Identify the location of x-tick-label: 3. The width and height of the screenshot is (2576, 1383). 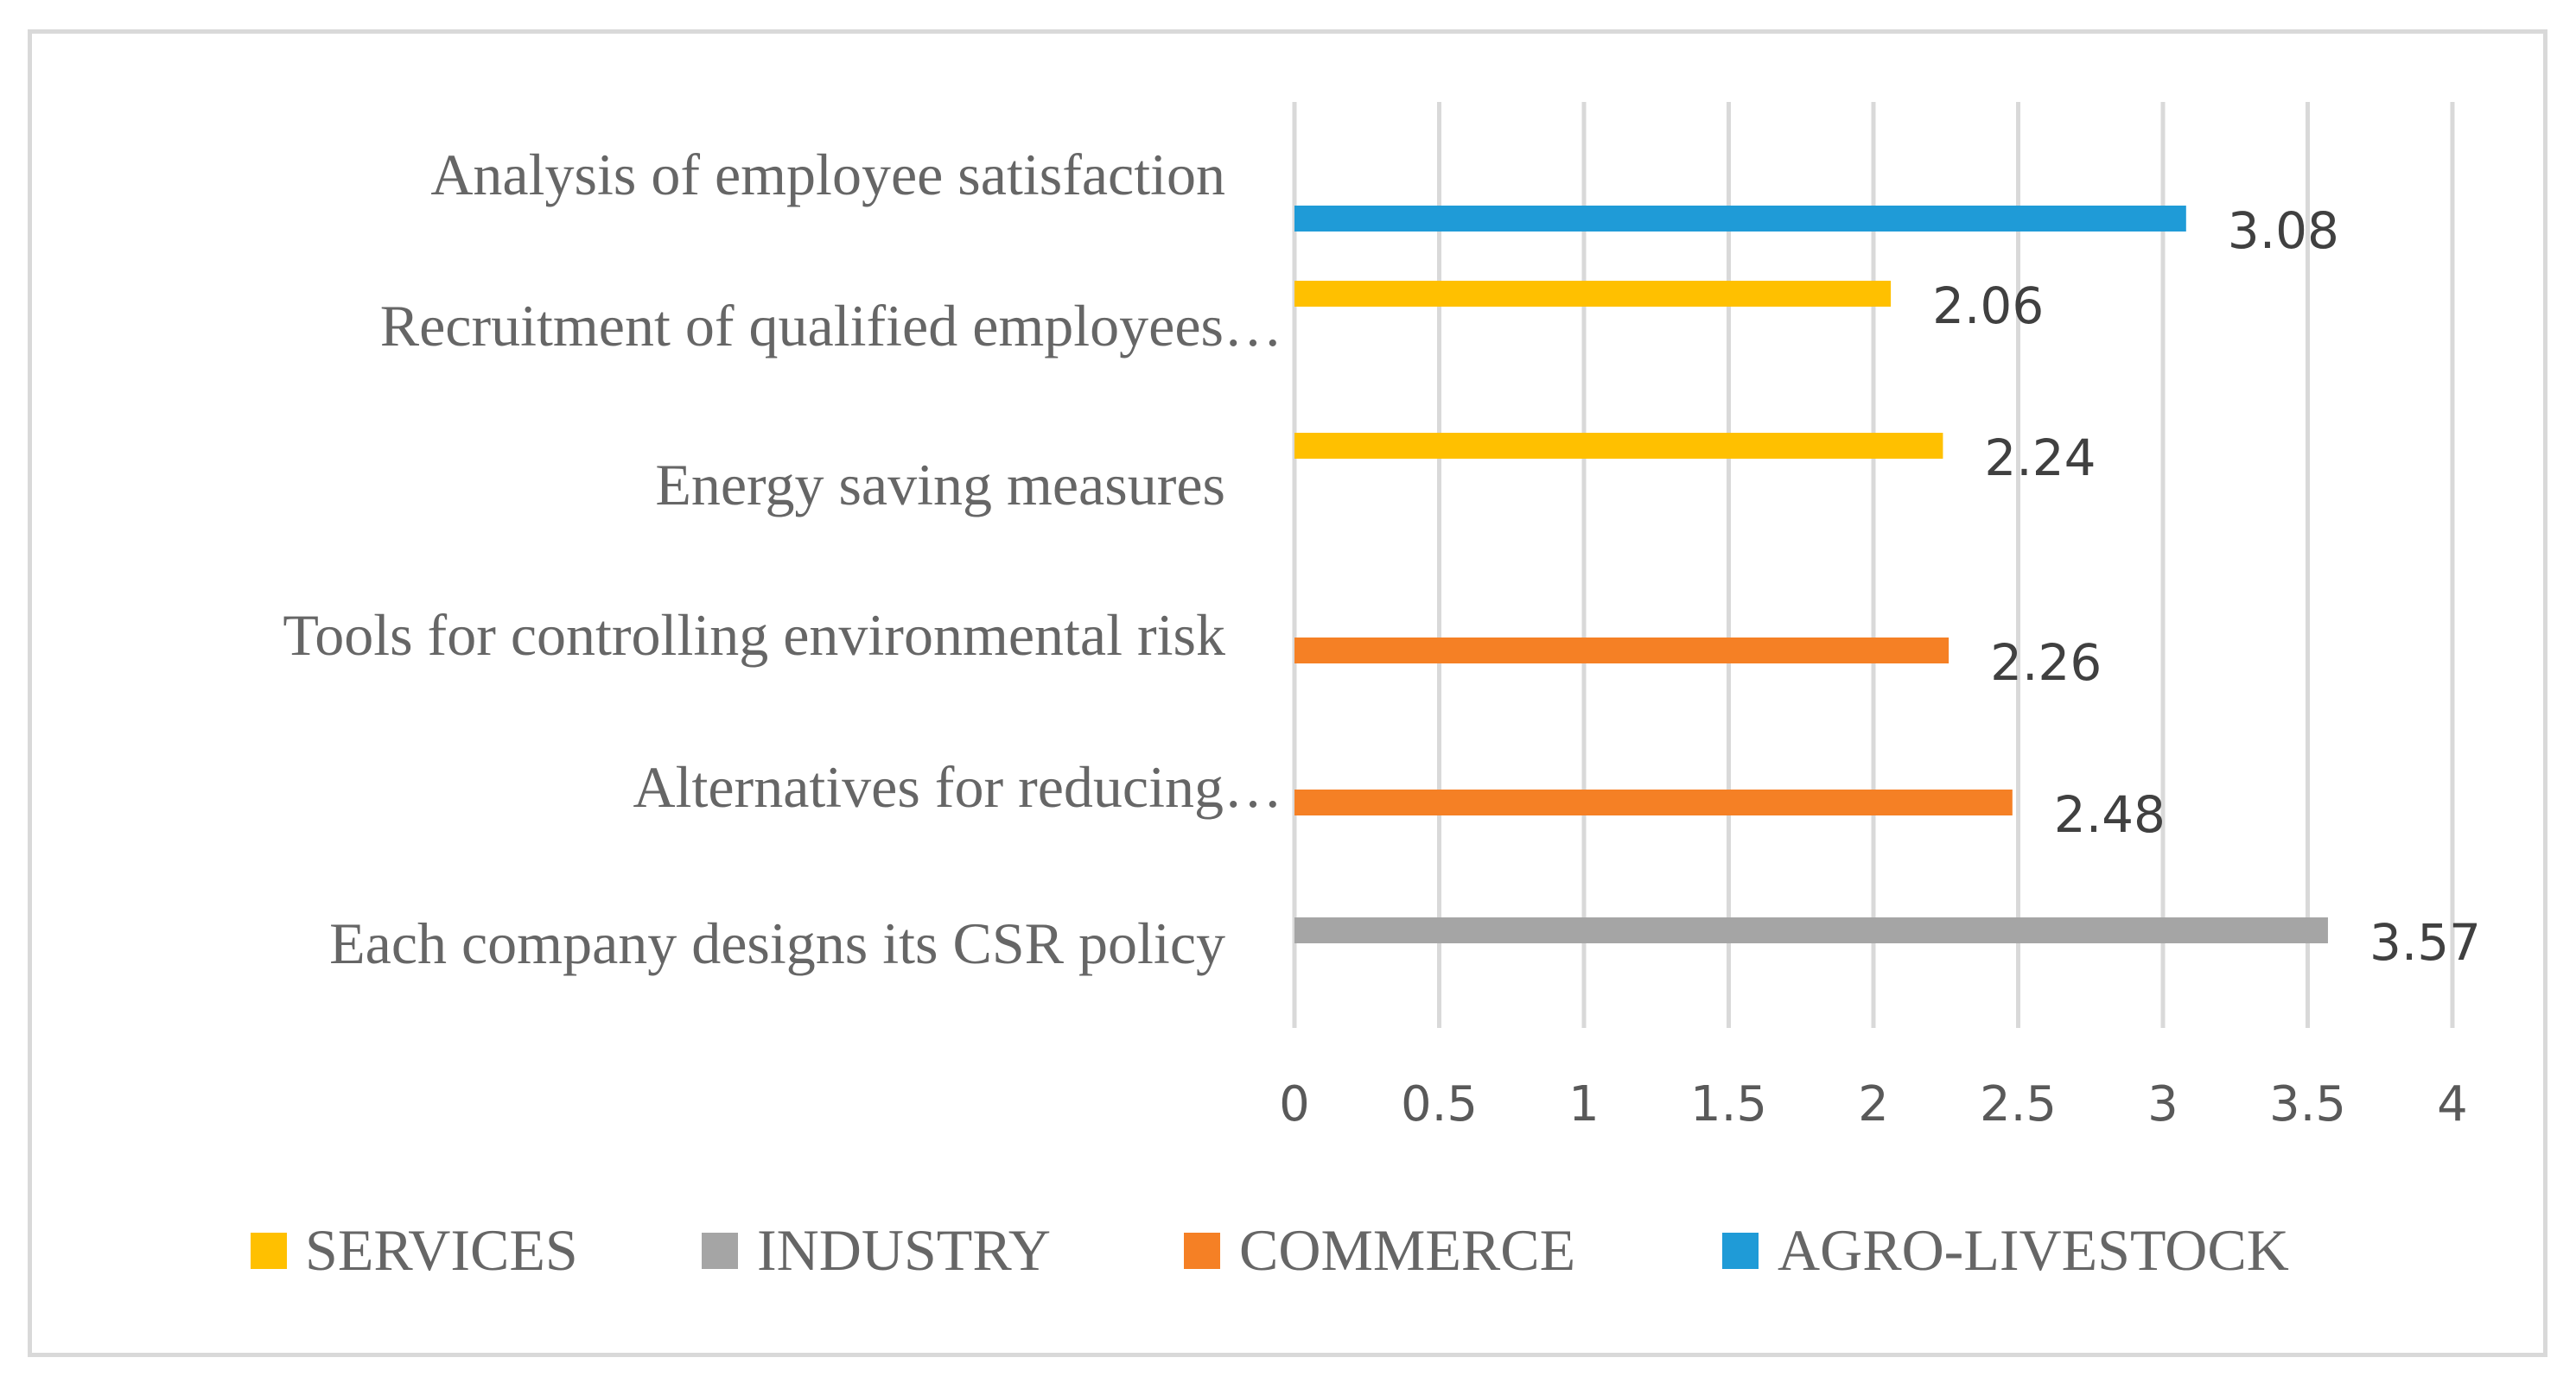
(2162, 1104).